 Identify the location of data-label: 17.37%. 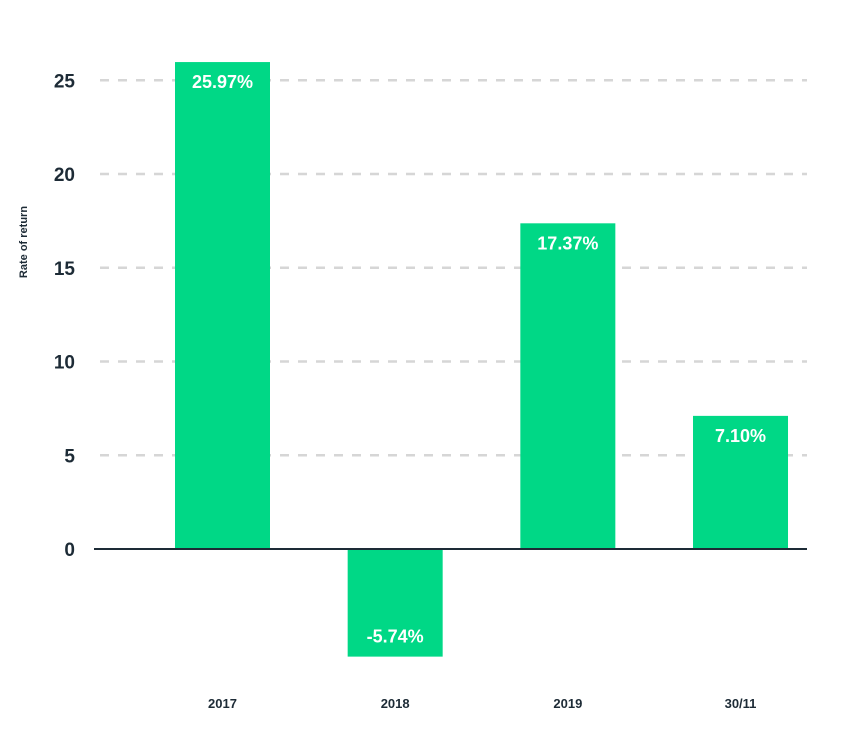
(567, 243).